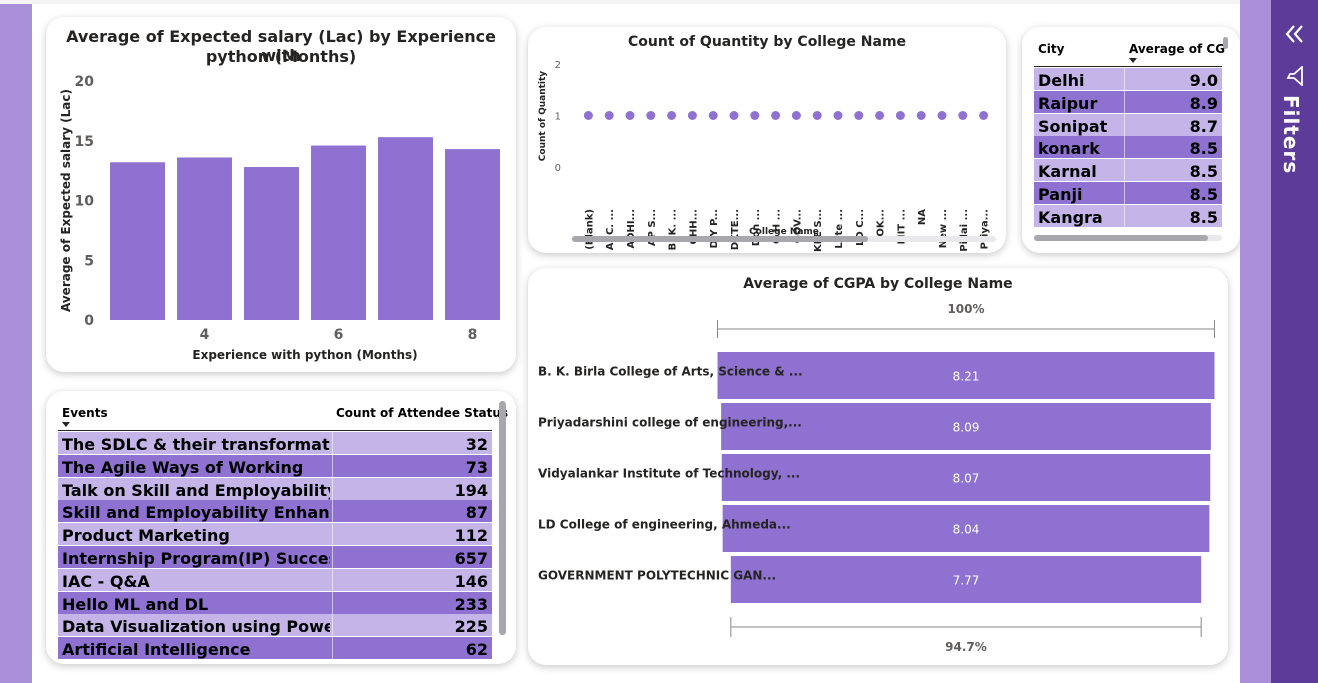 This screenshot has height=683, width=1318. What do you see at coordinates (966, 530) in the screenshot?
I see `cgpa-data-label: 8.04` at bounding box center [966, 530].